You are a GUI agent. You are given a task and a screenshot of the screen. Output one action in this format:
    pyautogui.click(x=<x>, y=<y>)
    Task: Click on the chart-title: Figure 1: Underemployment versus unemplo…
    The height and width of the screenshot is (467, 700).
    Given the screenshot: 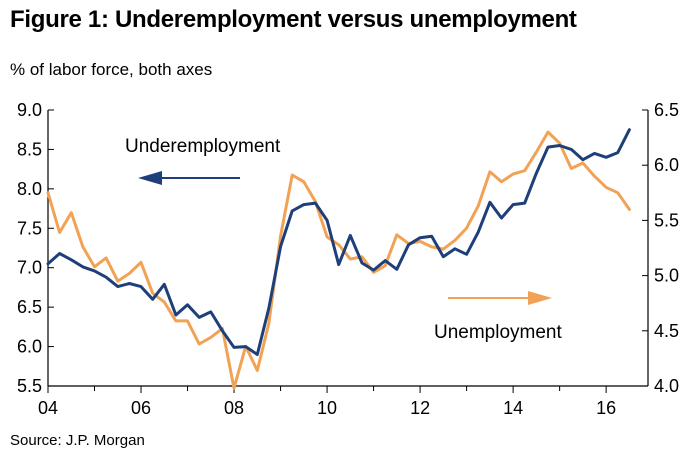 What is the action you would take?
    pyautogui.click(x=293, y=19)
    